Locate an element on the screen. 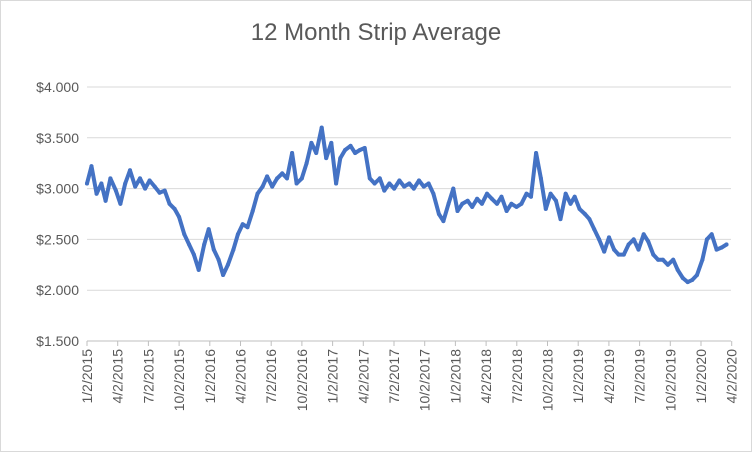  x-tick-label: 7/2/2018 is located at coordinates (517, 376).